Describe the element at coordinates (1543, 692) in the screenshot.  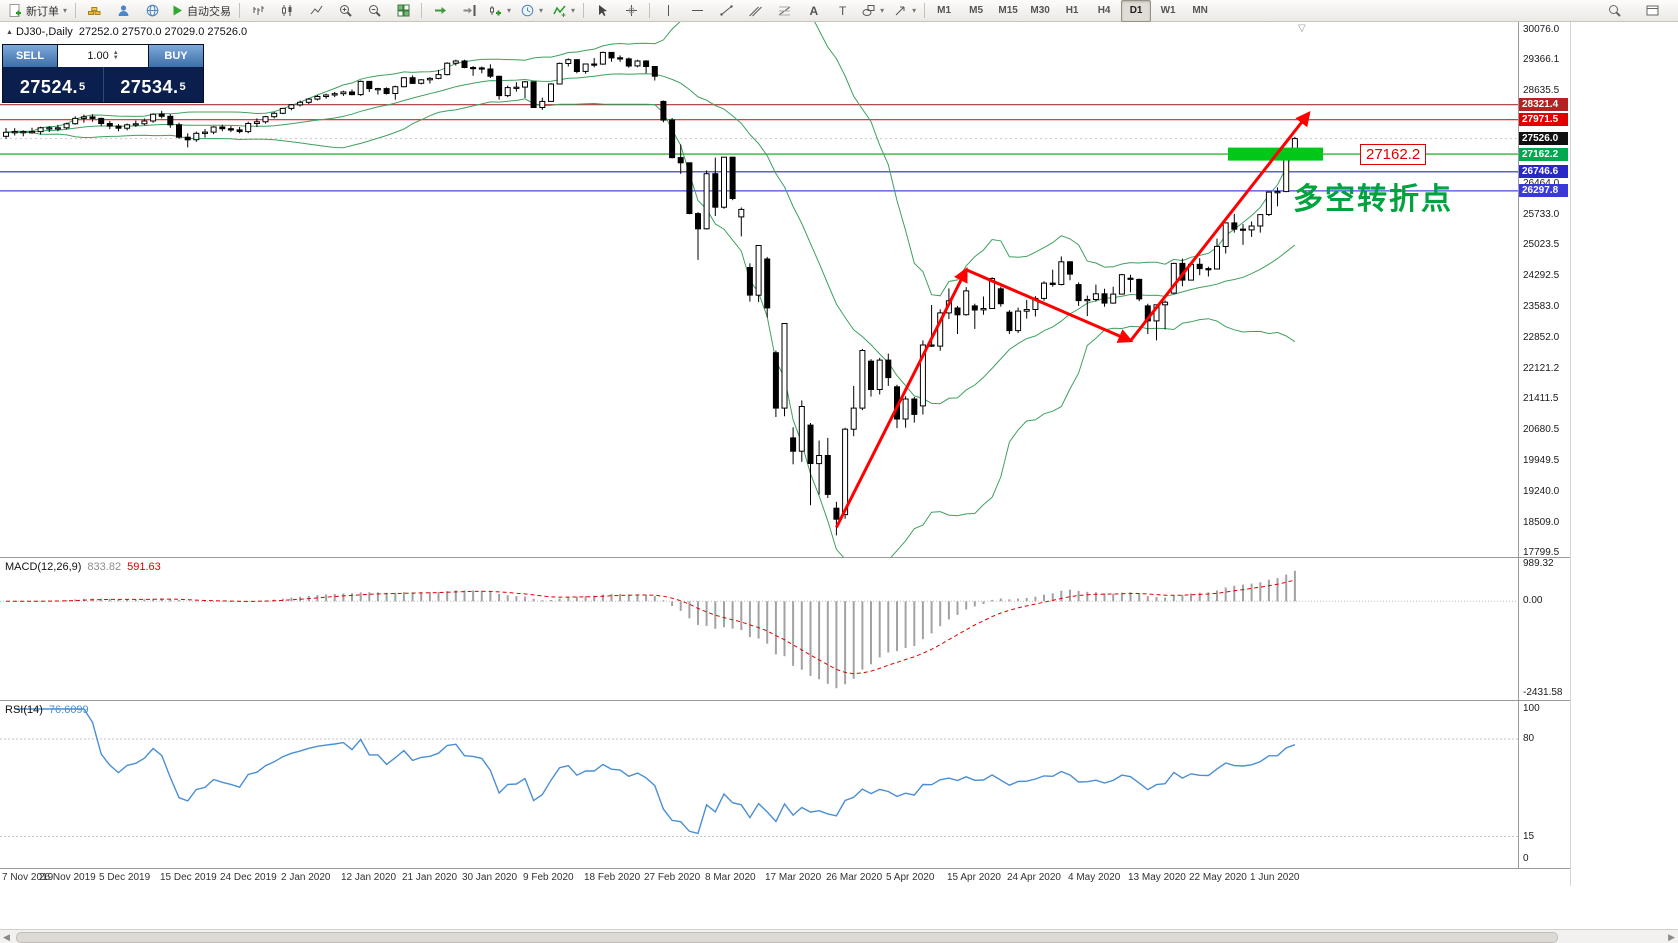
I see `macd-axis-label: -2431.58` at that location.